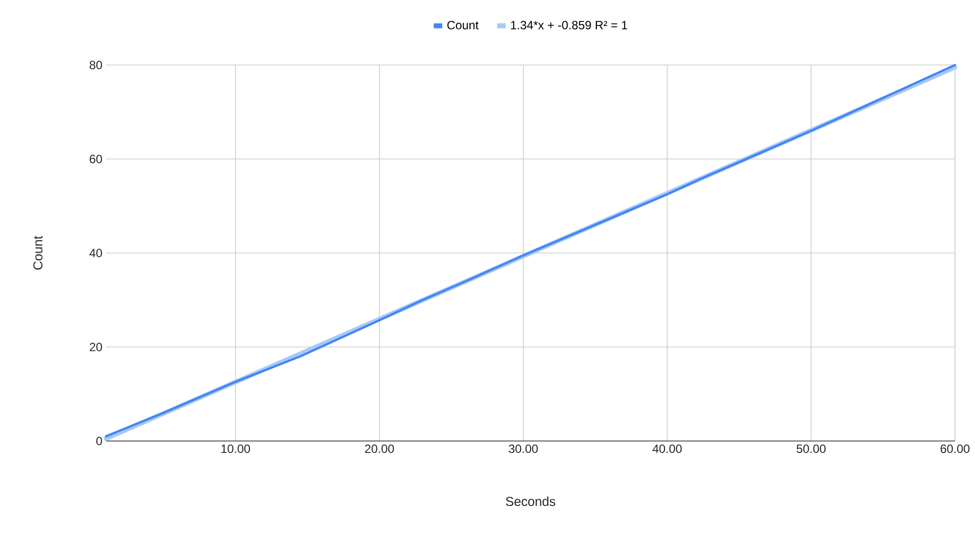 This screenshot has height=533, width=975. I want to click on x-tick-label: 10.00, so click(235, 448).